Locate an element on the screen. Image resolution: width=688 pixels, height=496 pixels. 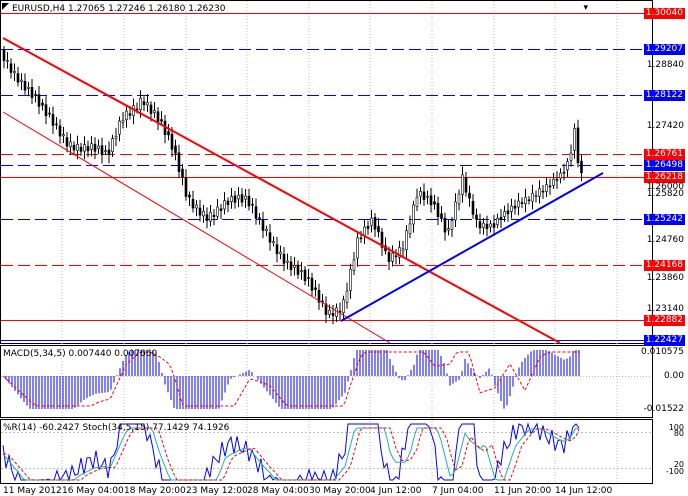
price-level-tag: 1.29207 is located at coordinates (664, 49).